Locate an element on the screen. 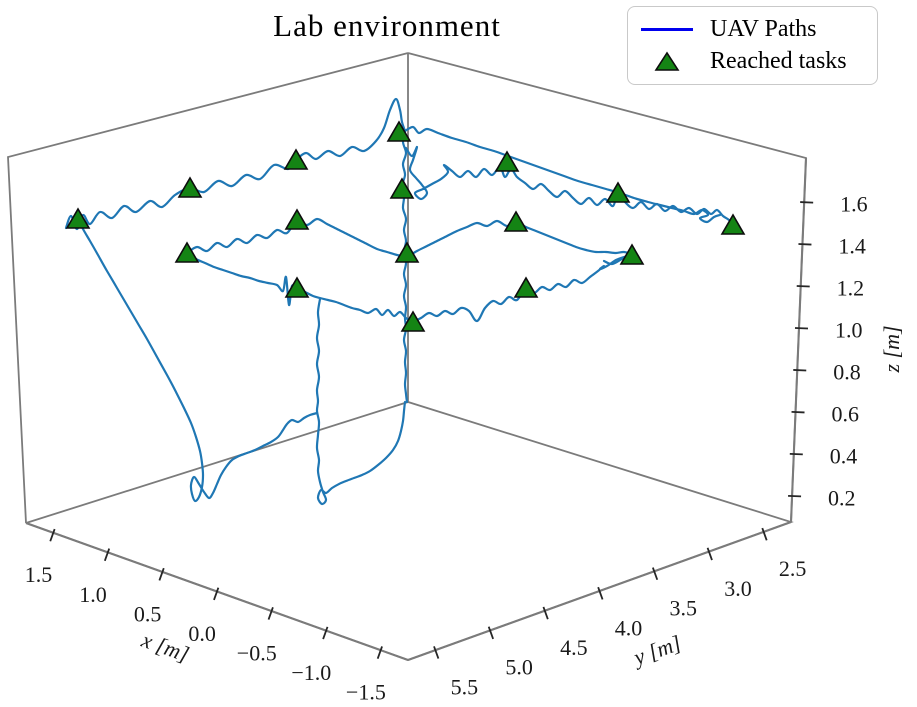  y-tick-label: 5.0 is located at coordinates (519, 667).